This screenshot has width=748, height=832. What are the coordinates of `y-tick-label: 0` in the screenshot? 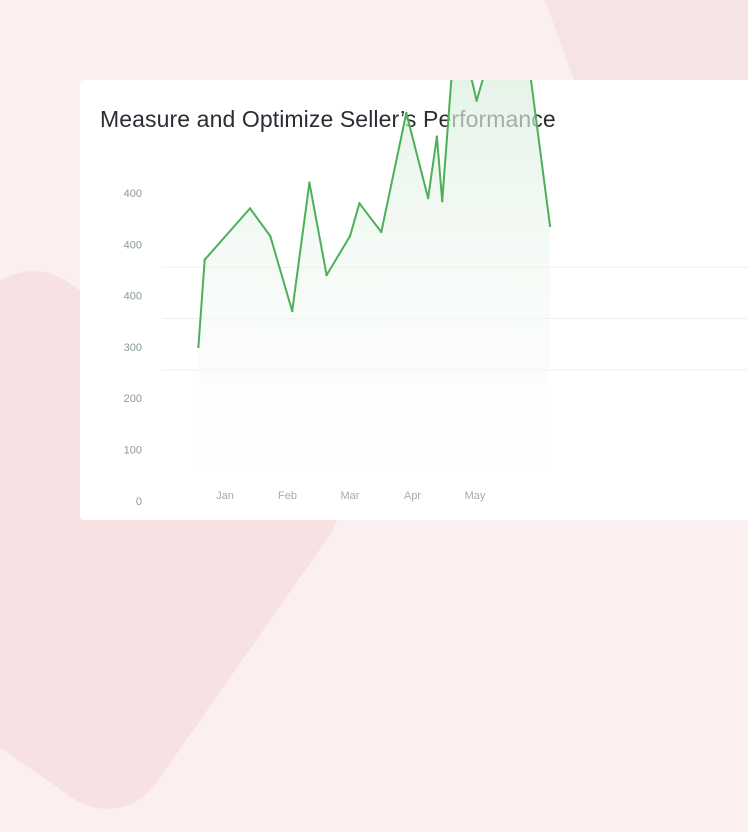 It's located at (139, 502).